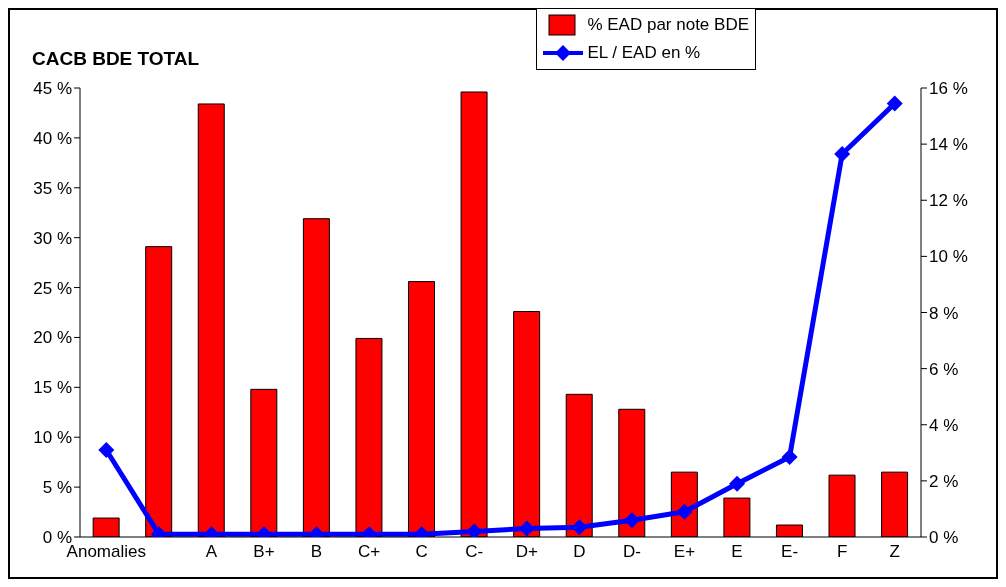  What do you see at coordinates (894, 552) in the screenshot?
I see `x-tick-label: Z` at bounding box center [894, 552].